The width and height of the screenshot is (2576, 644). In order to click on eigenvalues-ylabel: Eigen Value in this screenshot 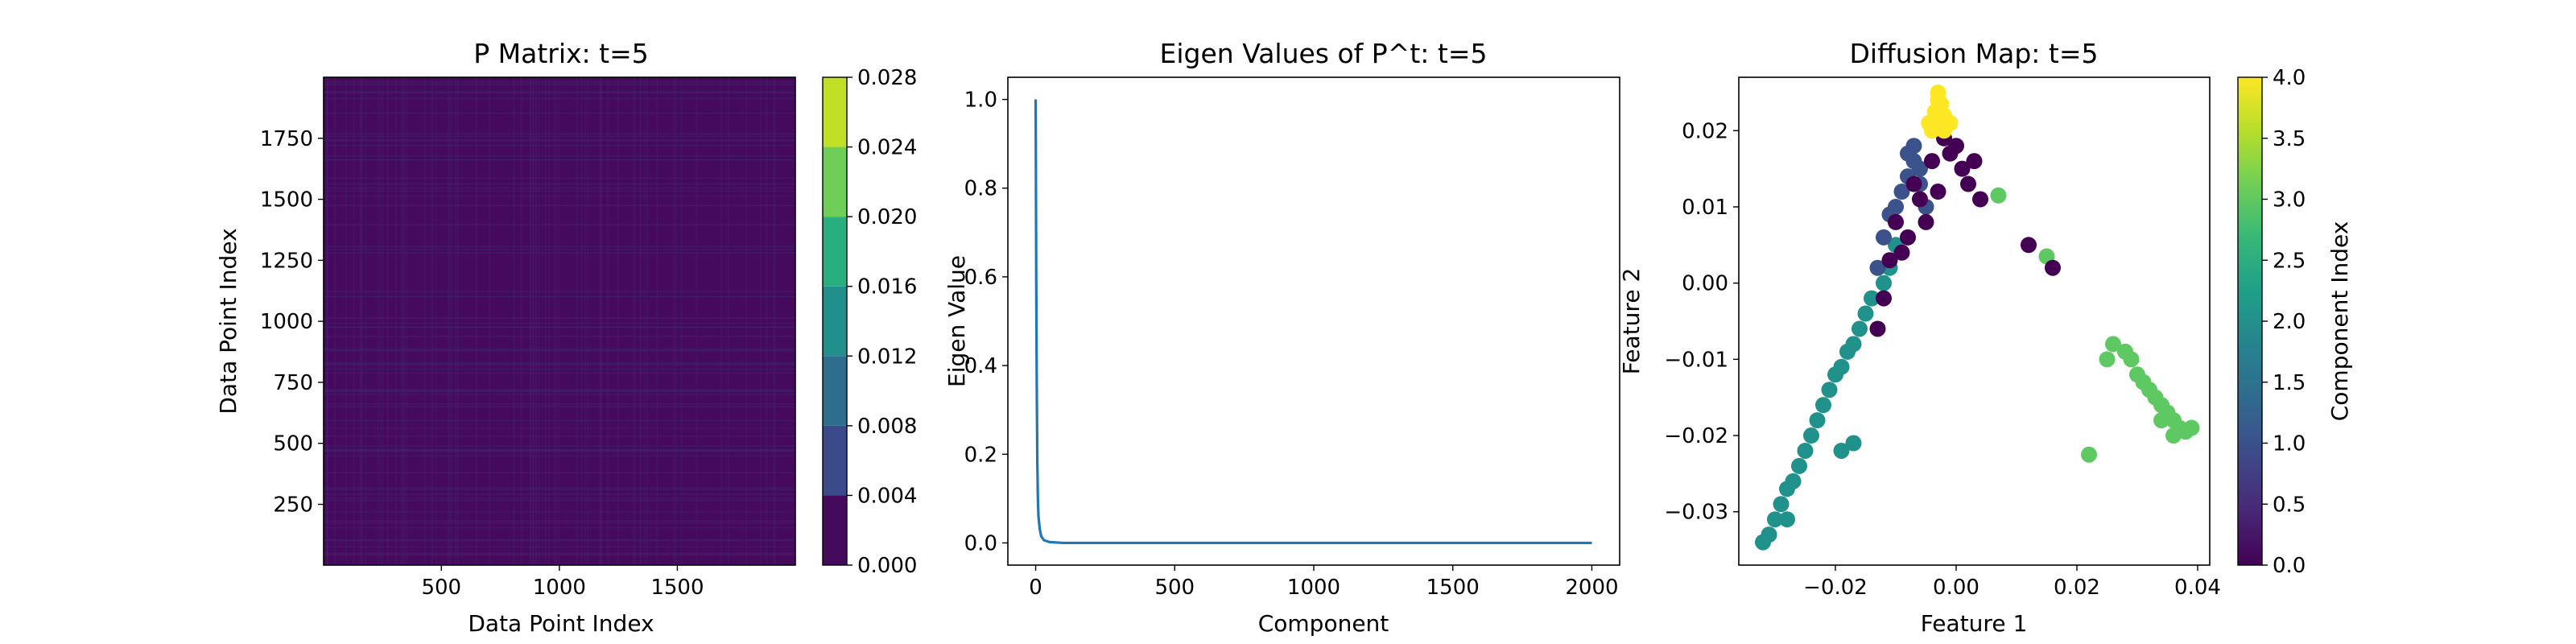, I will do `click(956, 321)`.